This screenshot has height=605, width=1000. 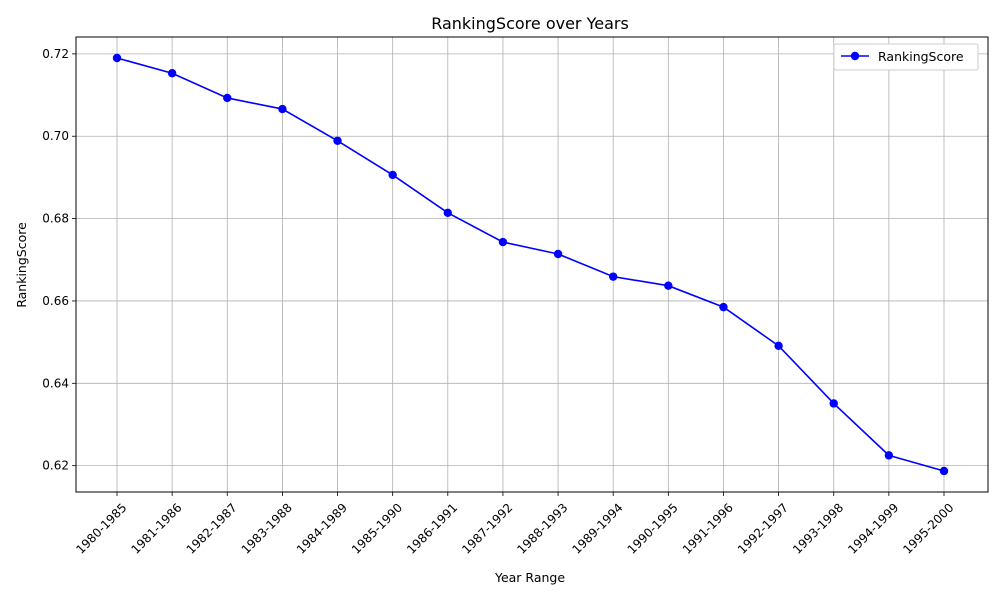 What do you see at coordinates (928, 529) in the screenshot?
I see `x-tick-label: 1995-2000` at bounding box center [928, 529].